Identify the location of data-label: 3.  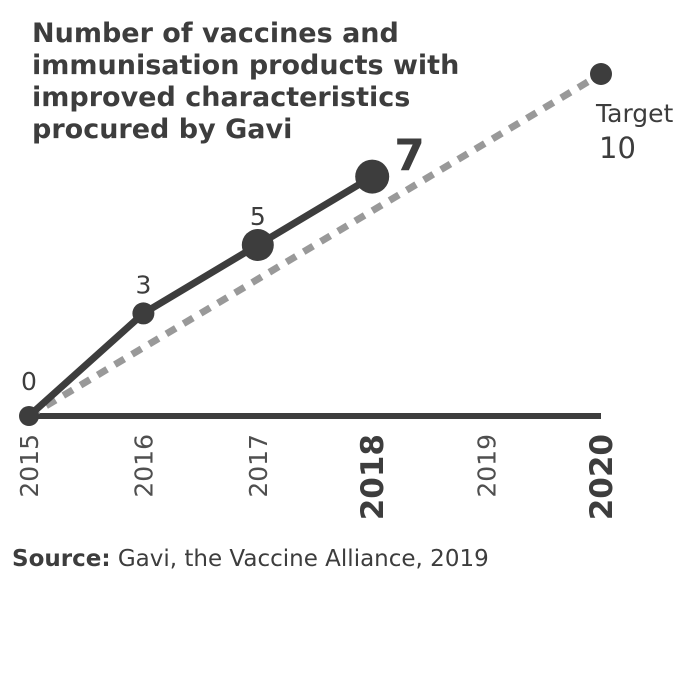
(143, 284).